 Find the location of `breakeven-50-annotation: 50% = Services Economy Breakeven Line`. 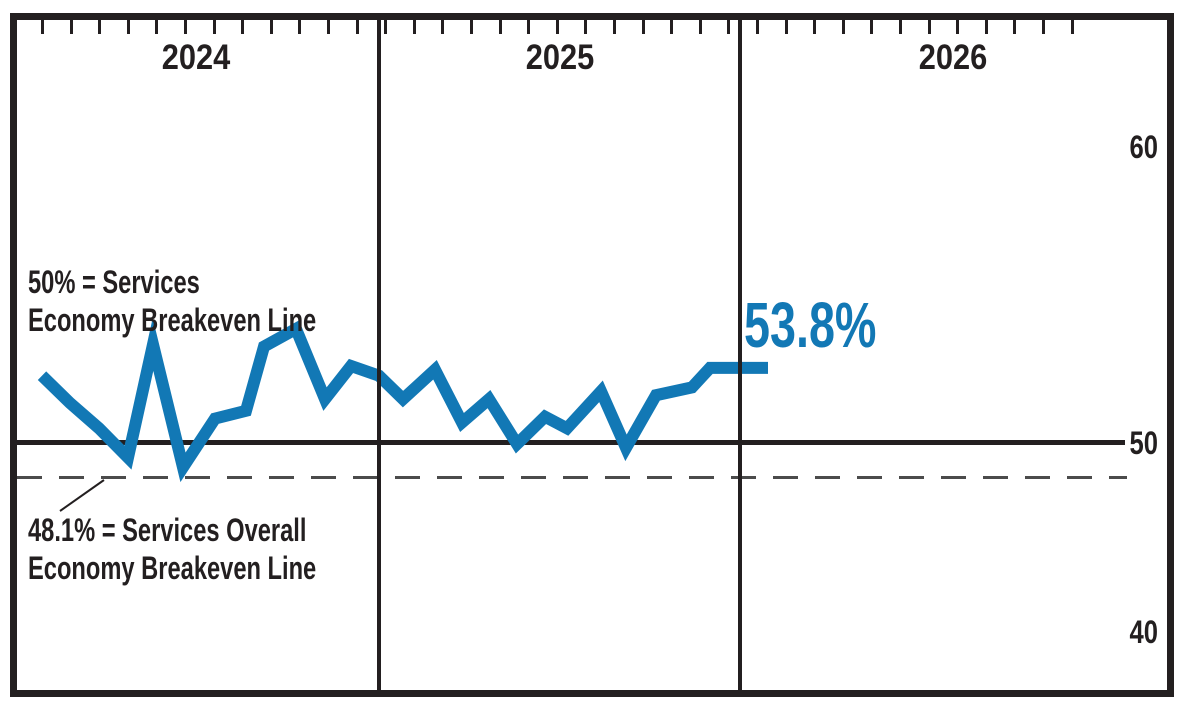

breakeven-50-annotation: 50% = Services Economy Breakeven Line is located at coordinates (172, 301).